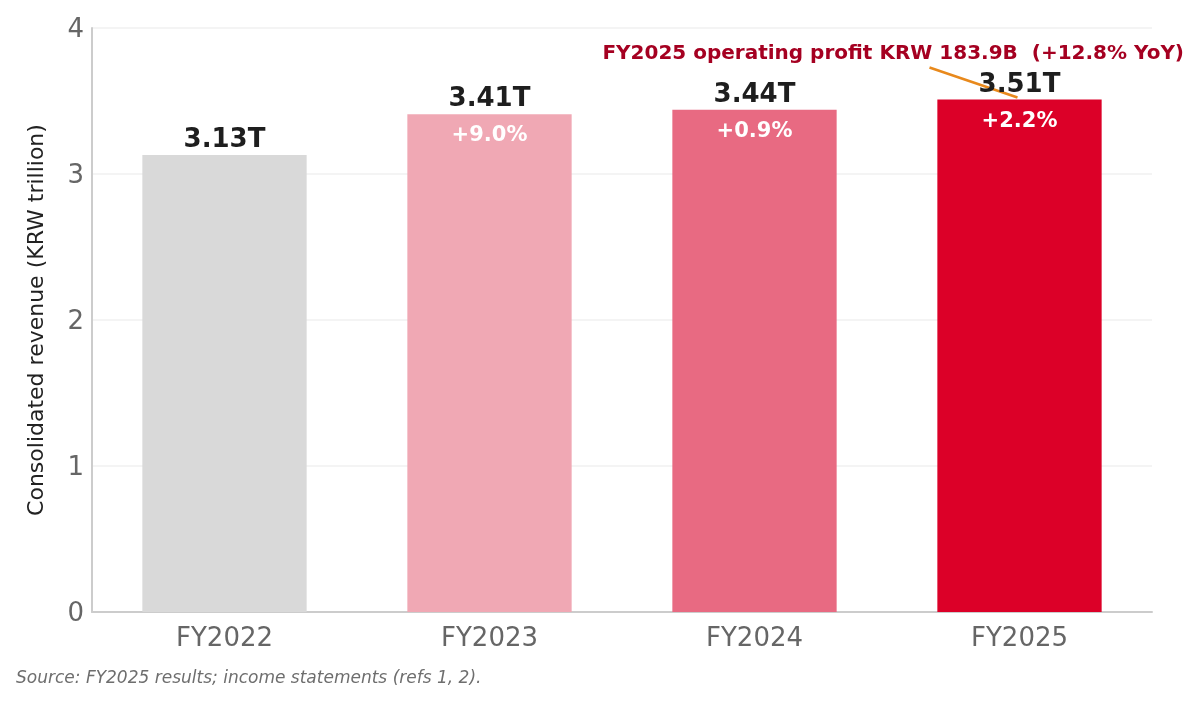 Image resolution: width=1200 pixels, height=709 pixels. What do you see at coordinates (754, 92) in the screenshot?
I see `data-label: 3.44T` at bounding box center [754, 92].